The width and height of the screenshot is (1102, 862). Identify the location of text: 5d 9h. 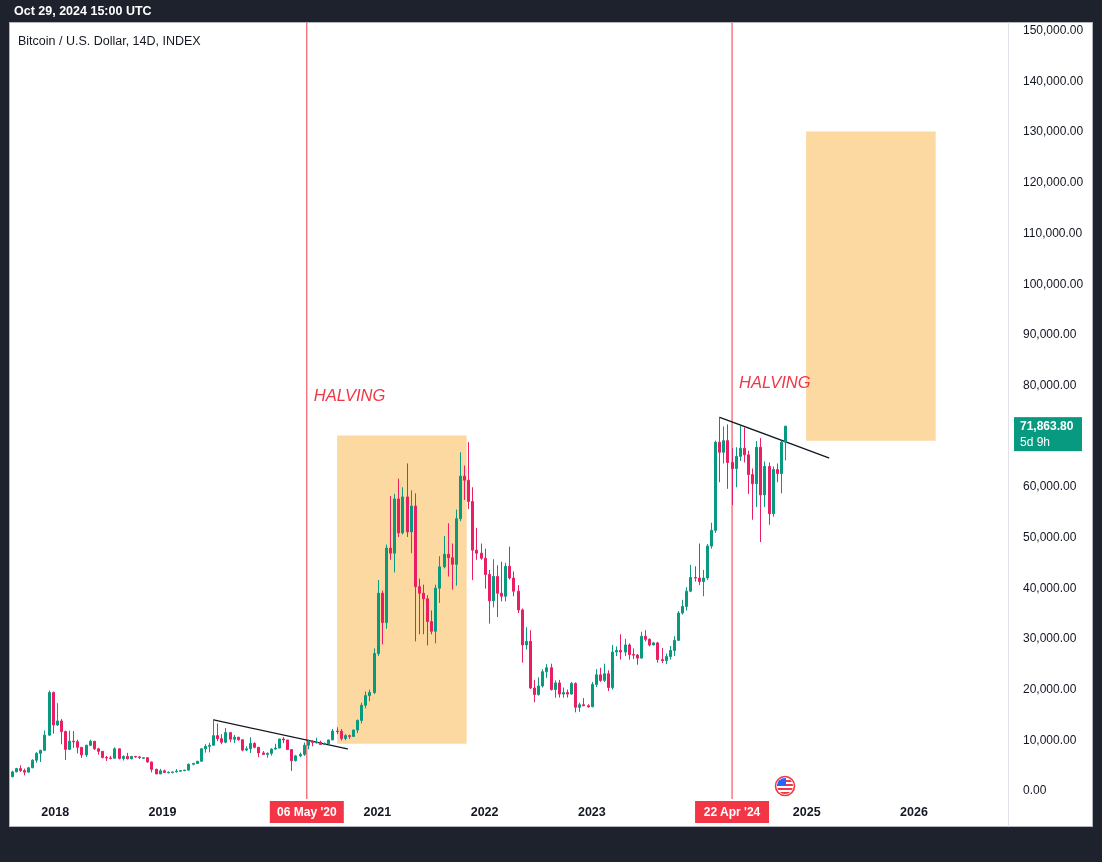
(1035, 441).